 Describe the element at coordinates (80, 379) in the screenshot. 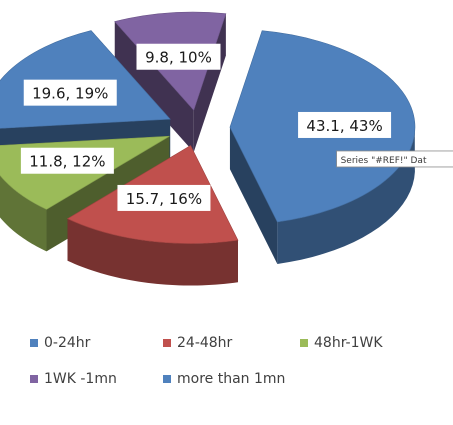

I see `legend-label: 1WK -1mn` at that location.